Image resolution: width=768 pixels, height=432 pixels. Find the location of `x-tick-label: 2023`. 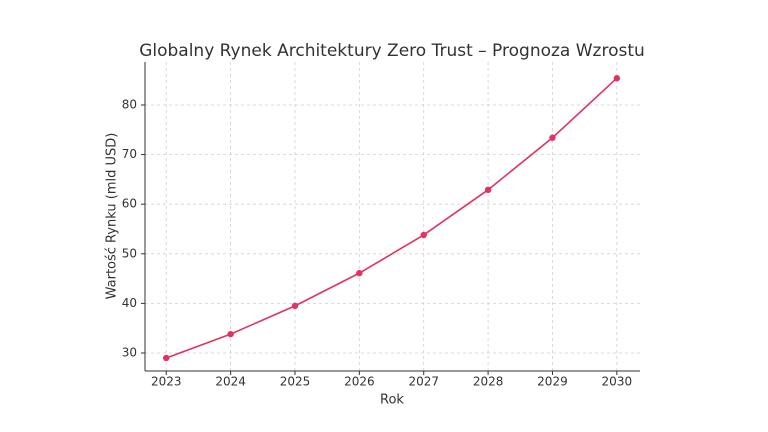

x-tick-label: 2023 is located at coordinates (166, 382).